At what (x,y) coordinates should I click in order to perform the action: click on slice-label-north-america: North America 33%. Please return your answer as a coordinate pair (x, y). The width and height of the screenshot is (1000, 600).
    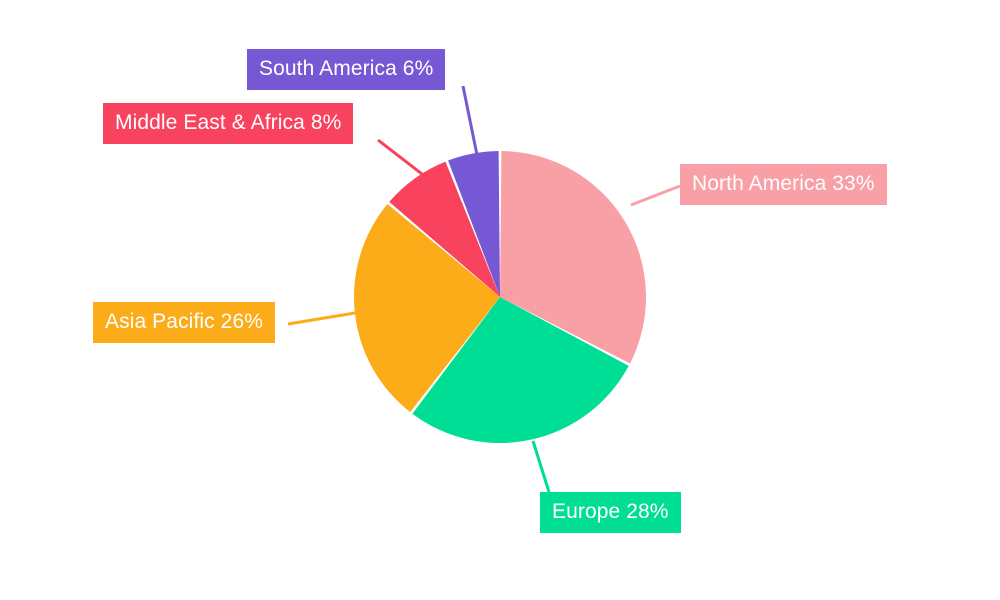
    Looking at the image, I should click on (783, 184).